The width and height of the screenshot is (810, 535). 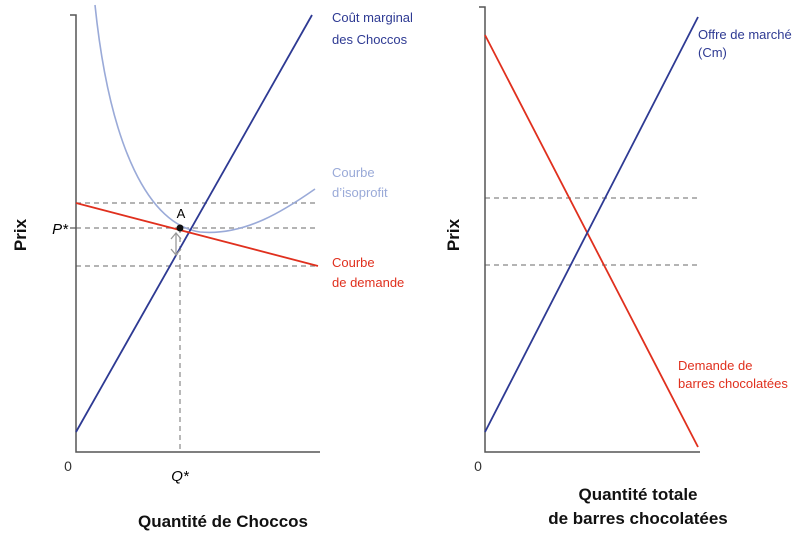 What do you see at coordinates (733, 383) in the screenshot?
I see `market-demand-label-2: barres chocolatées` at bounding box center [733, 383].